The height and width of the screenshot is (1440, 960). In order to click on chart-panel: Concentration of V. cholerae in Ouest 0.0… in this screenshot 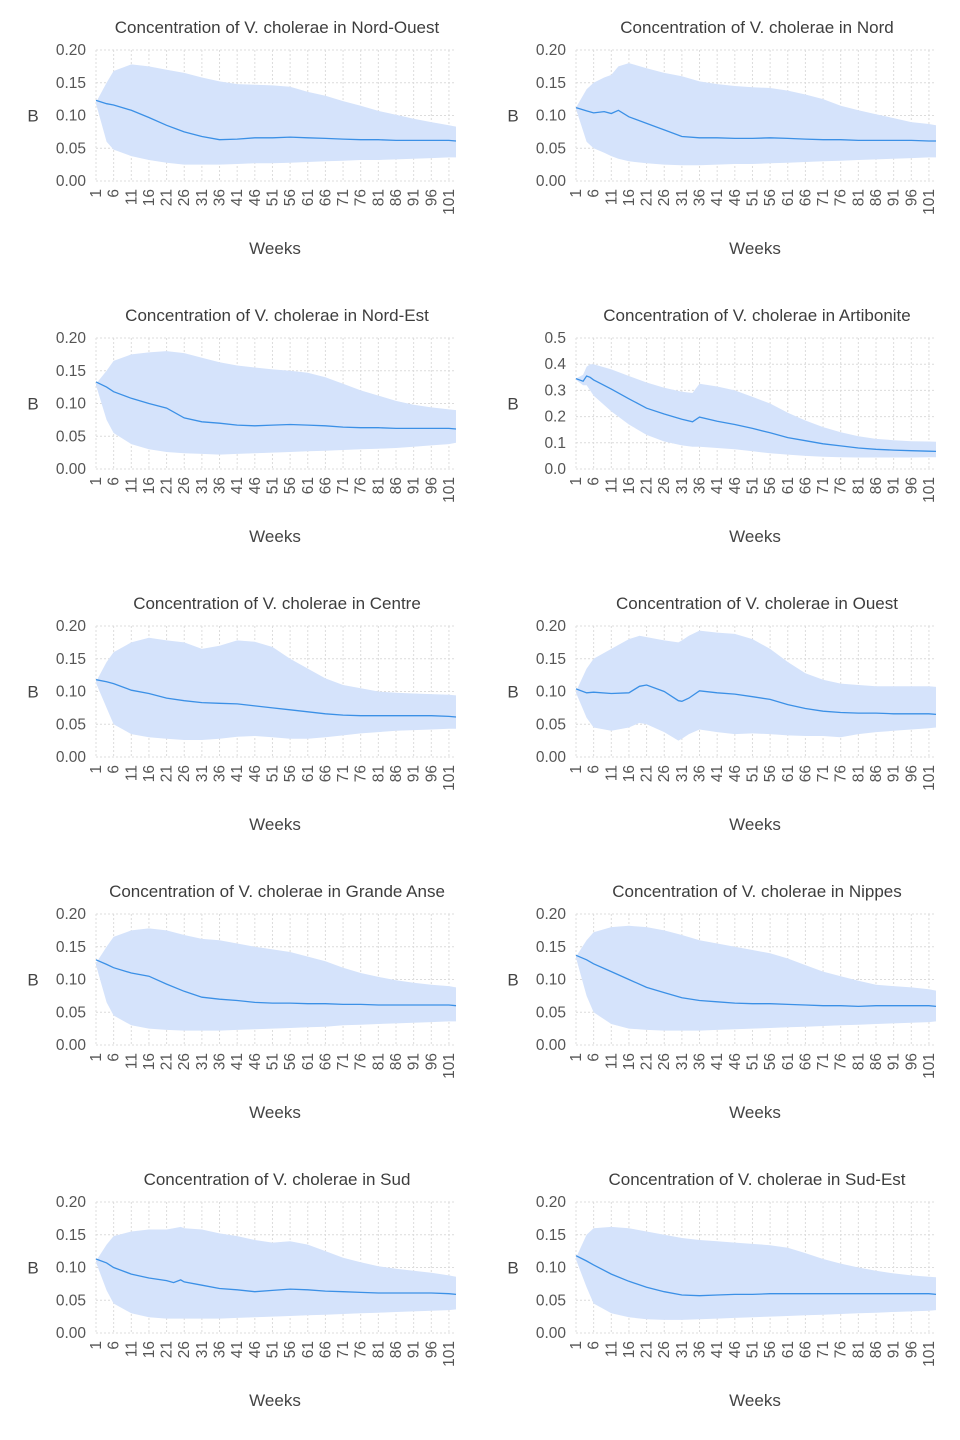, I will do `click(722, 714)`.